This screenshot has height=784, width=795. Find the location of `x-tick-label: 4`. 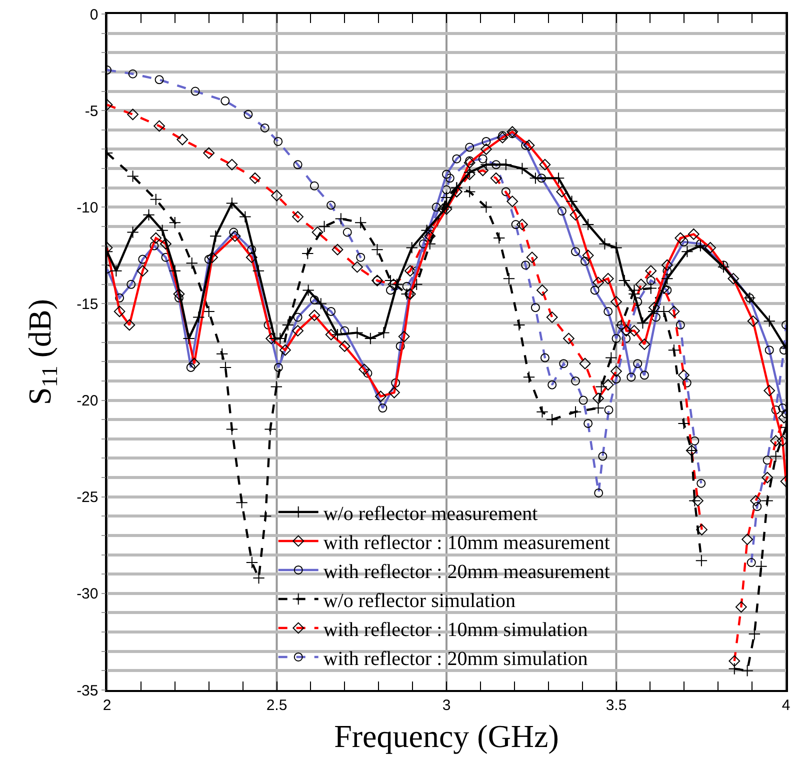

x-tick-label: 4 is located at coordinates (786, 705).